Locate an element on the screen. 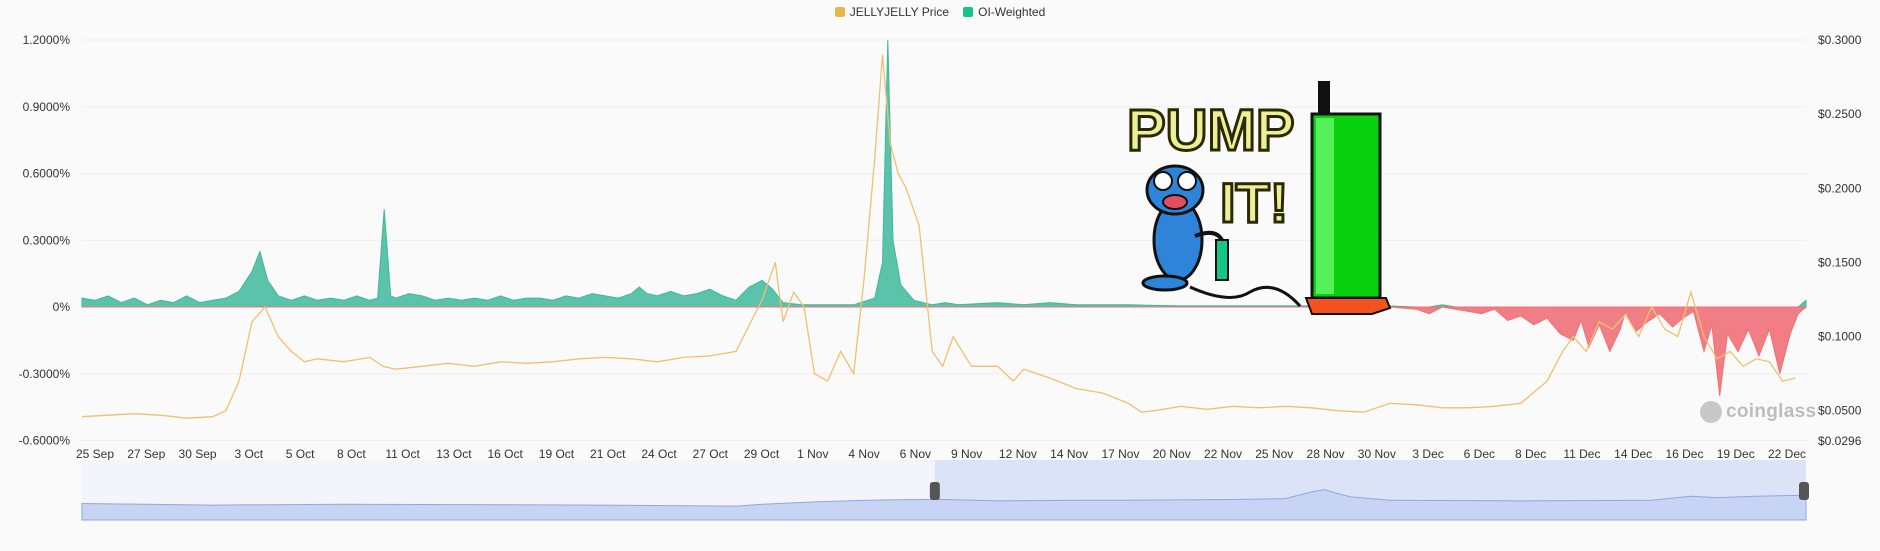  x-tick-label: 20 Nov is located at coordinates (1172, 454).